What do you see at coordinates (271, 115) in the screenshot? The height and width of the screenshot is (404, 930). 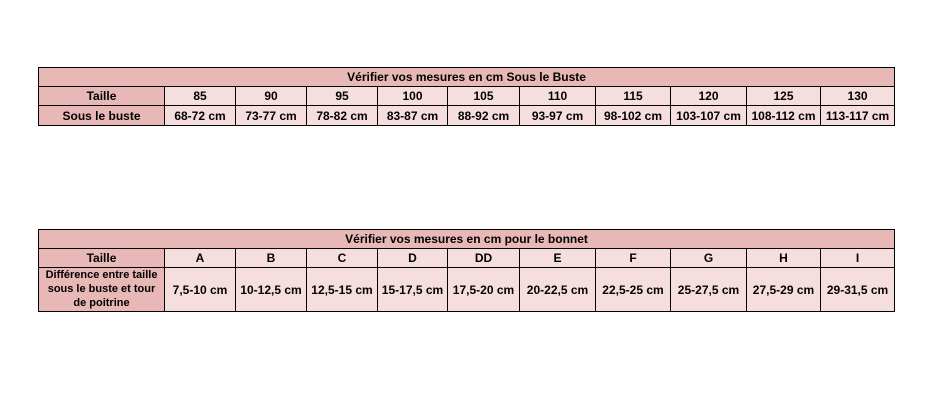 I see `measurement-cell: 73-77 cm` at bounding box center [271, 115].